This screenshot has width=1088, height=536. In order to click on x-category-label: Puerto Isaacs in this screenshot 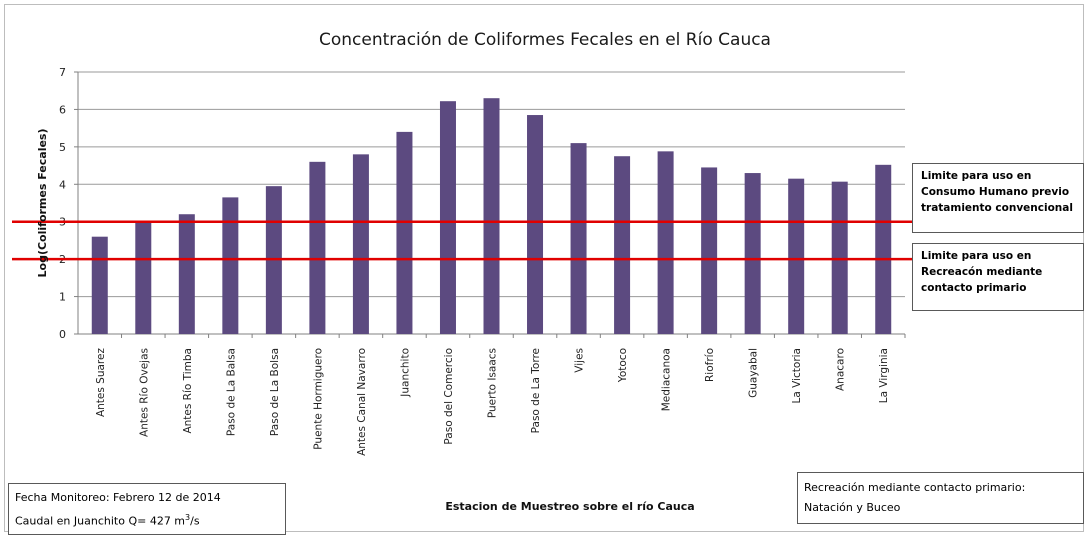, I will do `click(493, 383)`.